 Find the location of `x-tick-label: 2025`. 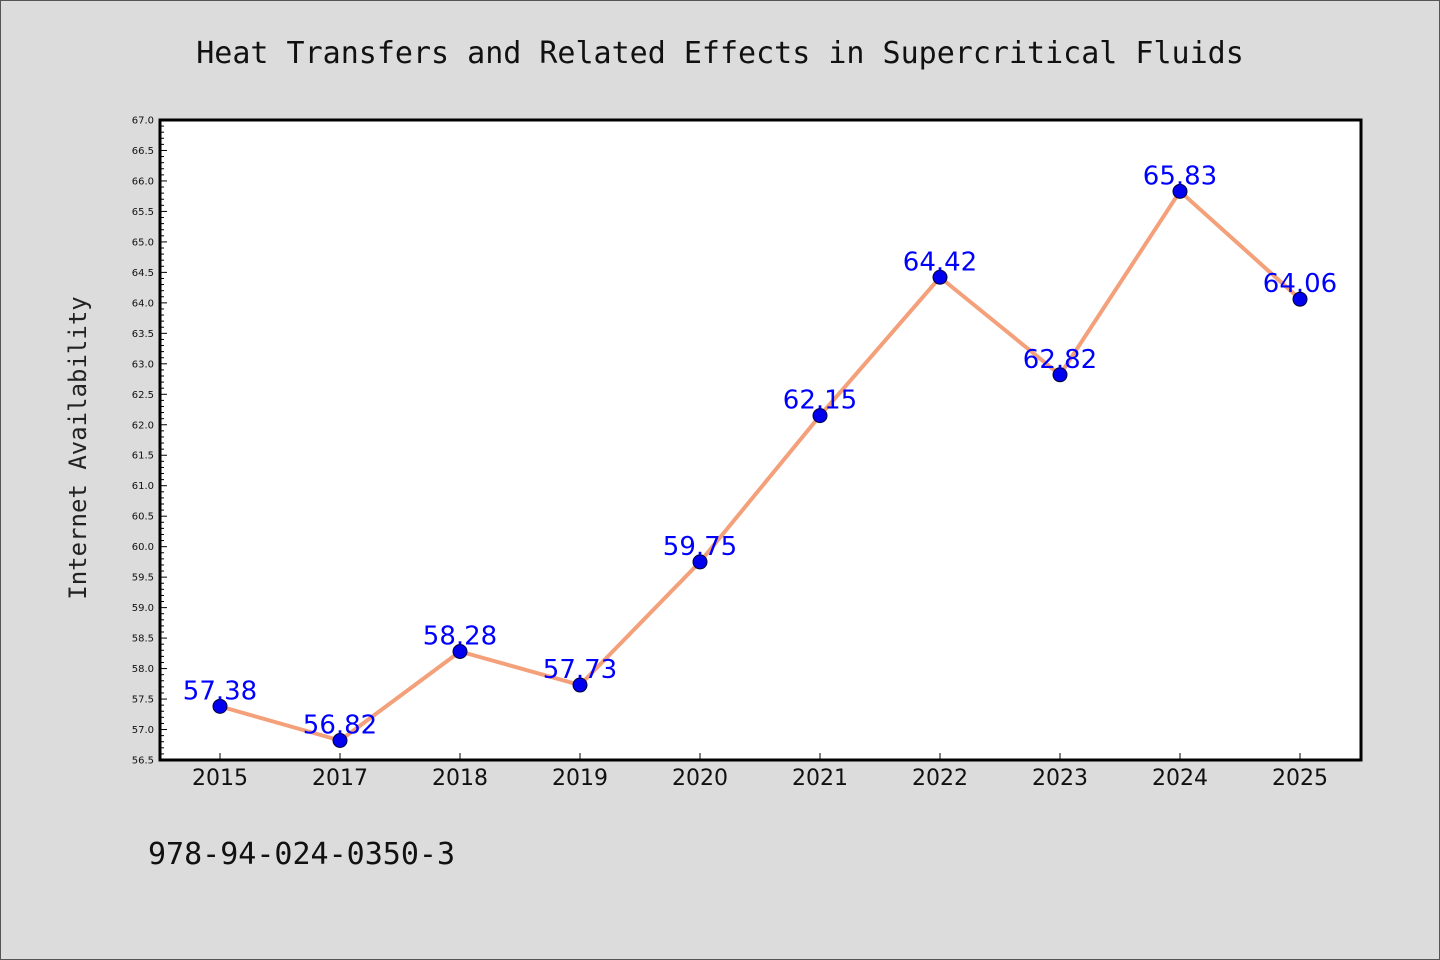

x-tick-label: 2025 is located at coordinates (1300, 778).